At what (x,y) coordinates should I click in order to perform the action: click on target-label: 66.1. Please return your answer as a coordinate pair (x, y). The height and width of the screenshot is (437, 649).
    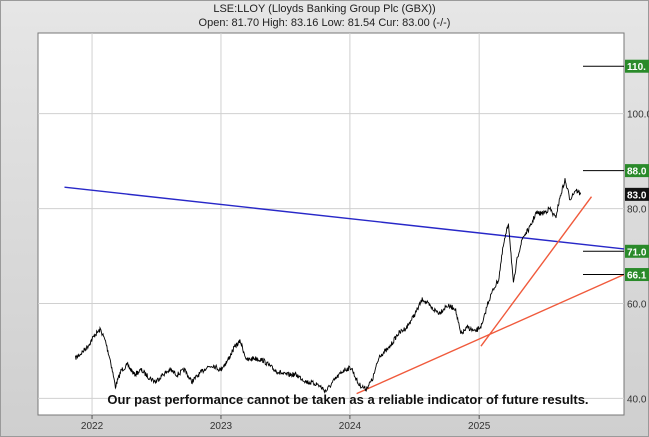
    Looking at the image, I should click on (637, 276).